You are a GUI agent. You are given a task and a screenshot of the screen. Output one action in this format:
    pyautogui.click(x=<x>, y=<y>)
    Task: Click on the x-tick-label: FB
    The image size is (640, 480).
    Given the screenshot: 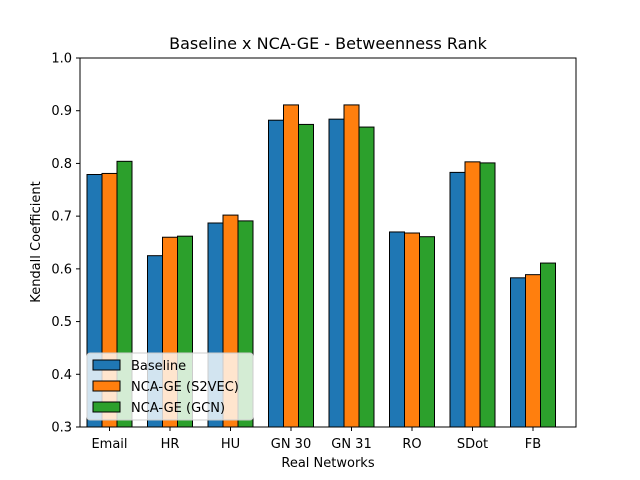 What is the action you would take?
    pyautogui.click(x=533, y=444)
    